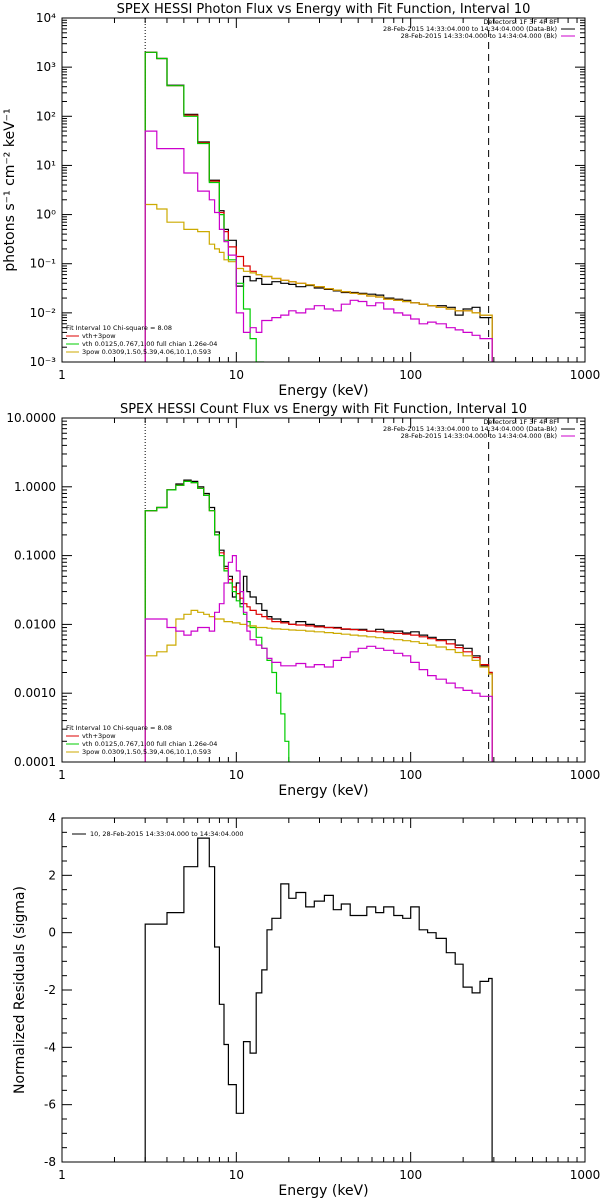 The image size is (600, 1200). Describe the element at coordinates (46, 18) in the screenshot. I see `y-tick-label: 10⁴` at that location.